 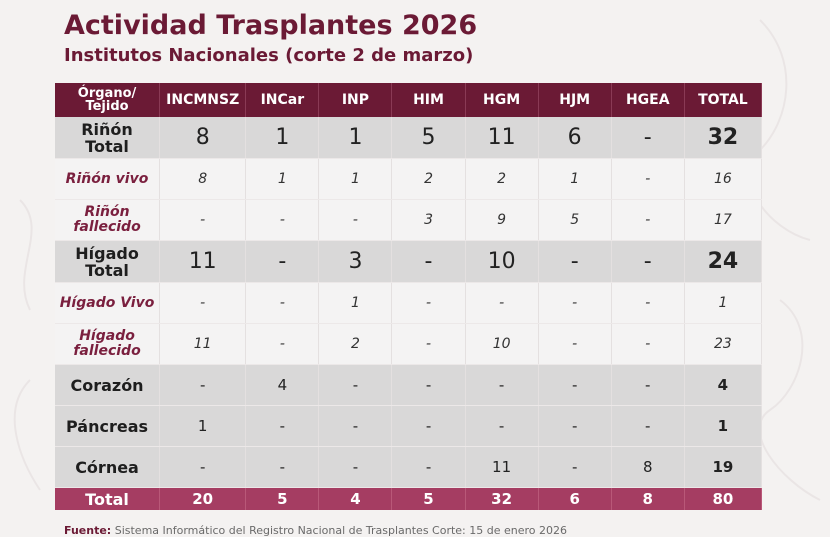 I want to click on row-higado-fallecido: Hígado fallecido 11 - 2 - 10 - - 23, so click(x=409, y=344).